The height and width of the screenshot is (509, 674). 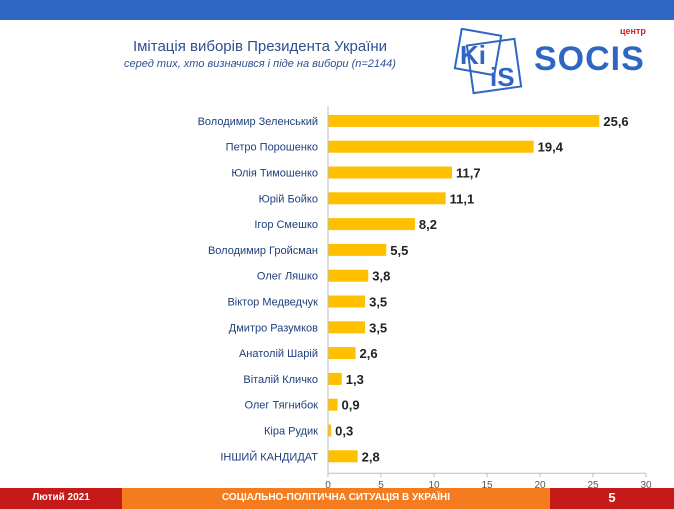 What do you see at coordinates (337, 10) in the screenshot?
I see `top-accent-bar` at bounding box center [337, 10].